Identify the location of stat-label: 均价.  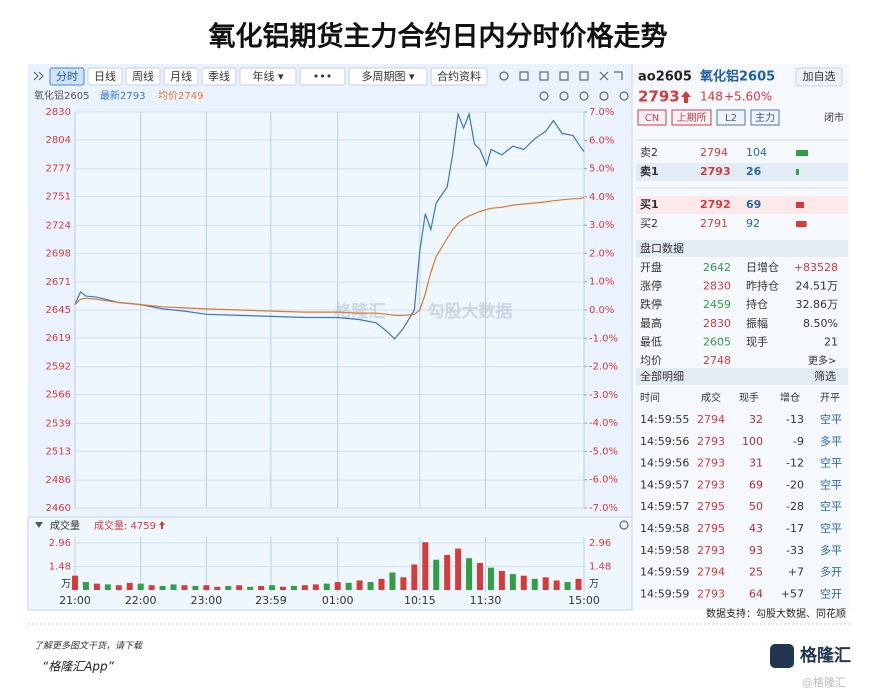
(651, 360).